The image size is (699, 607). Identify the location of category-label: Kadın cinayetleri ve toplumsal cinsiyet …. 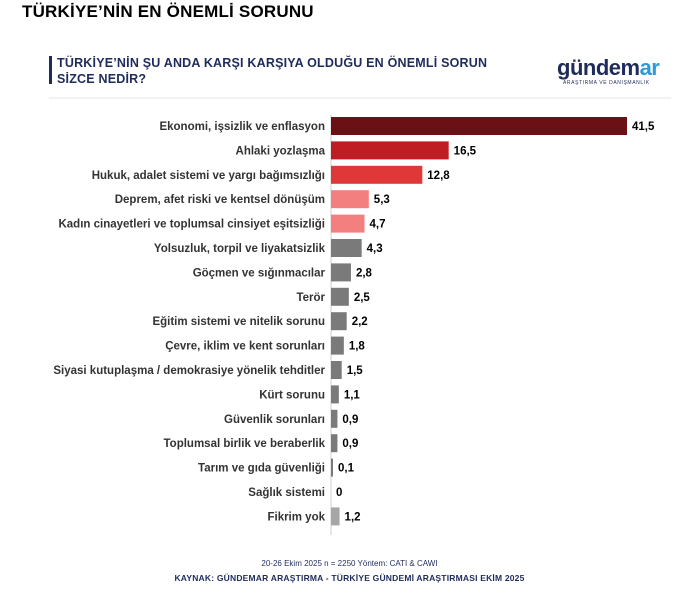
(191, 225).